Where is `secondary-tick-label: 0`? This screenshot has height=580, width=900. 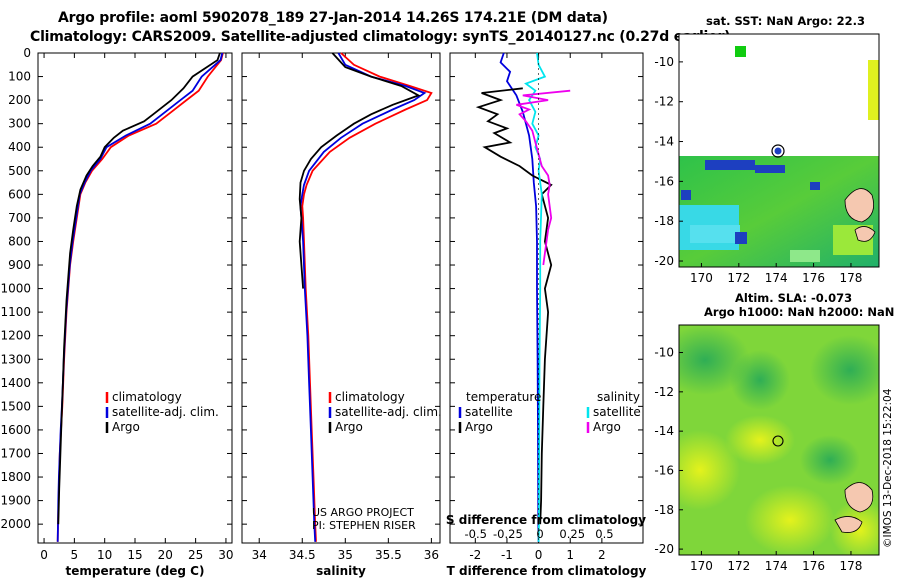 secondary-tick-label: 0 is located at coordinates (539, 534).